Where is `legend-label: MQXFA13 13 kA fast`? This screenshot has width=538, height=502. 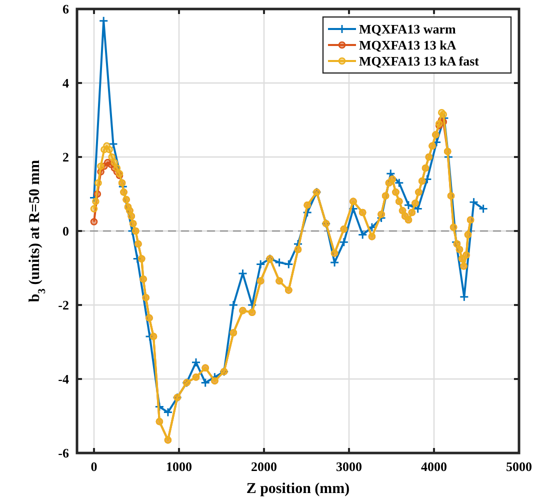
legend-label: MQXFA13 13 kA fast is located at coordinates (419, 61).